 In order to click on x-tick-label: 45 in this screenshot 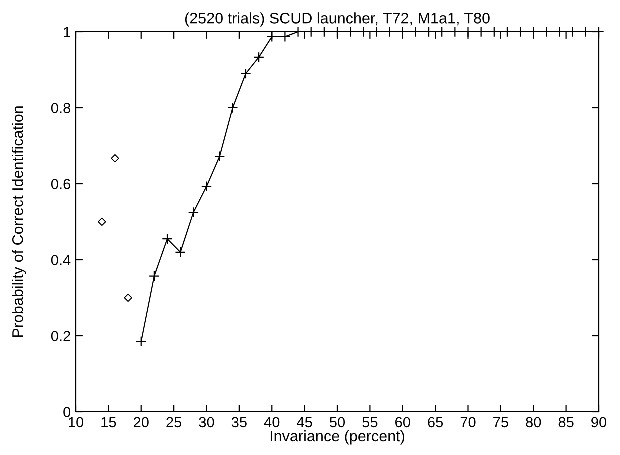, I will do `click(304, 422)`.